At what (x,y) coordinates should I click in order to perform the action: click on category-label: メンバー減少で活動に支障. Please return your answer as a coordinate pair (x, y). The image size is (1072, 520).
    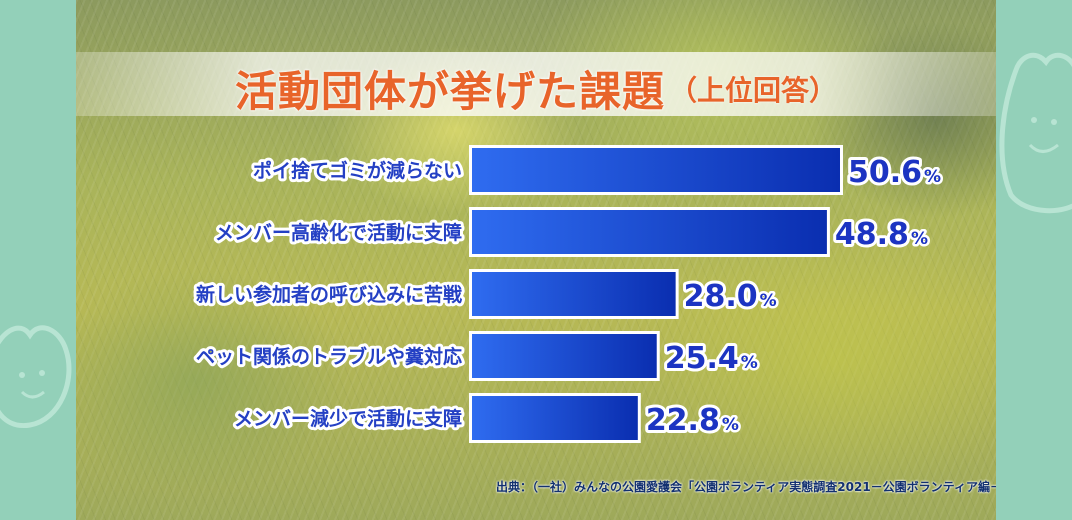
    Looking at the image, I should click on (348, 418).